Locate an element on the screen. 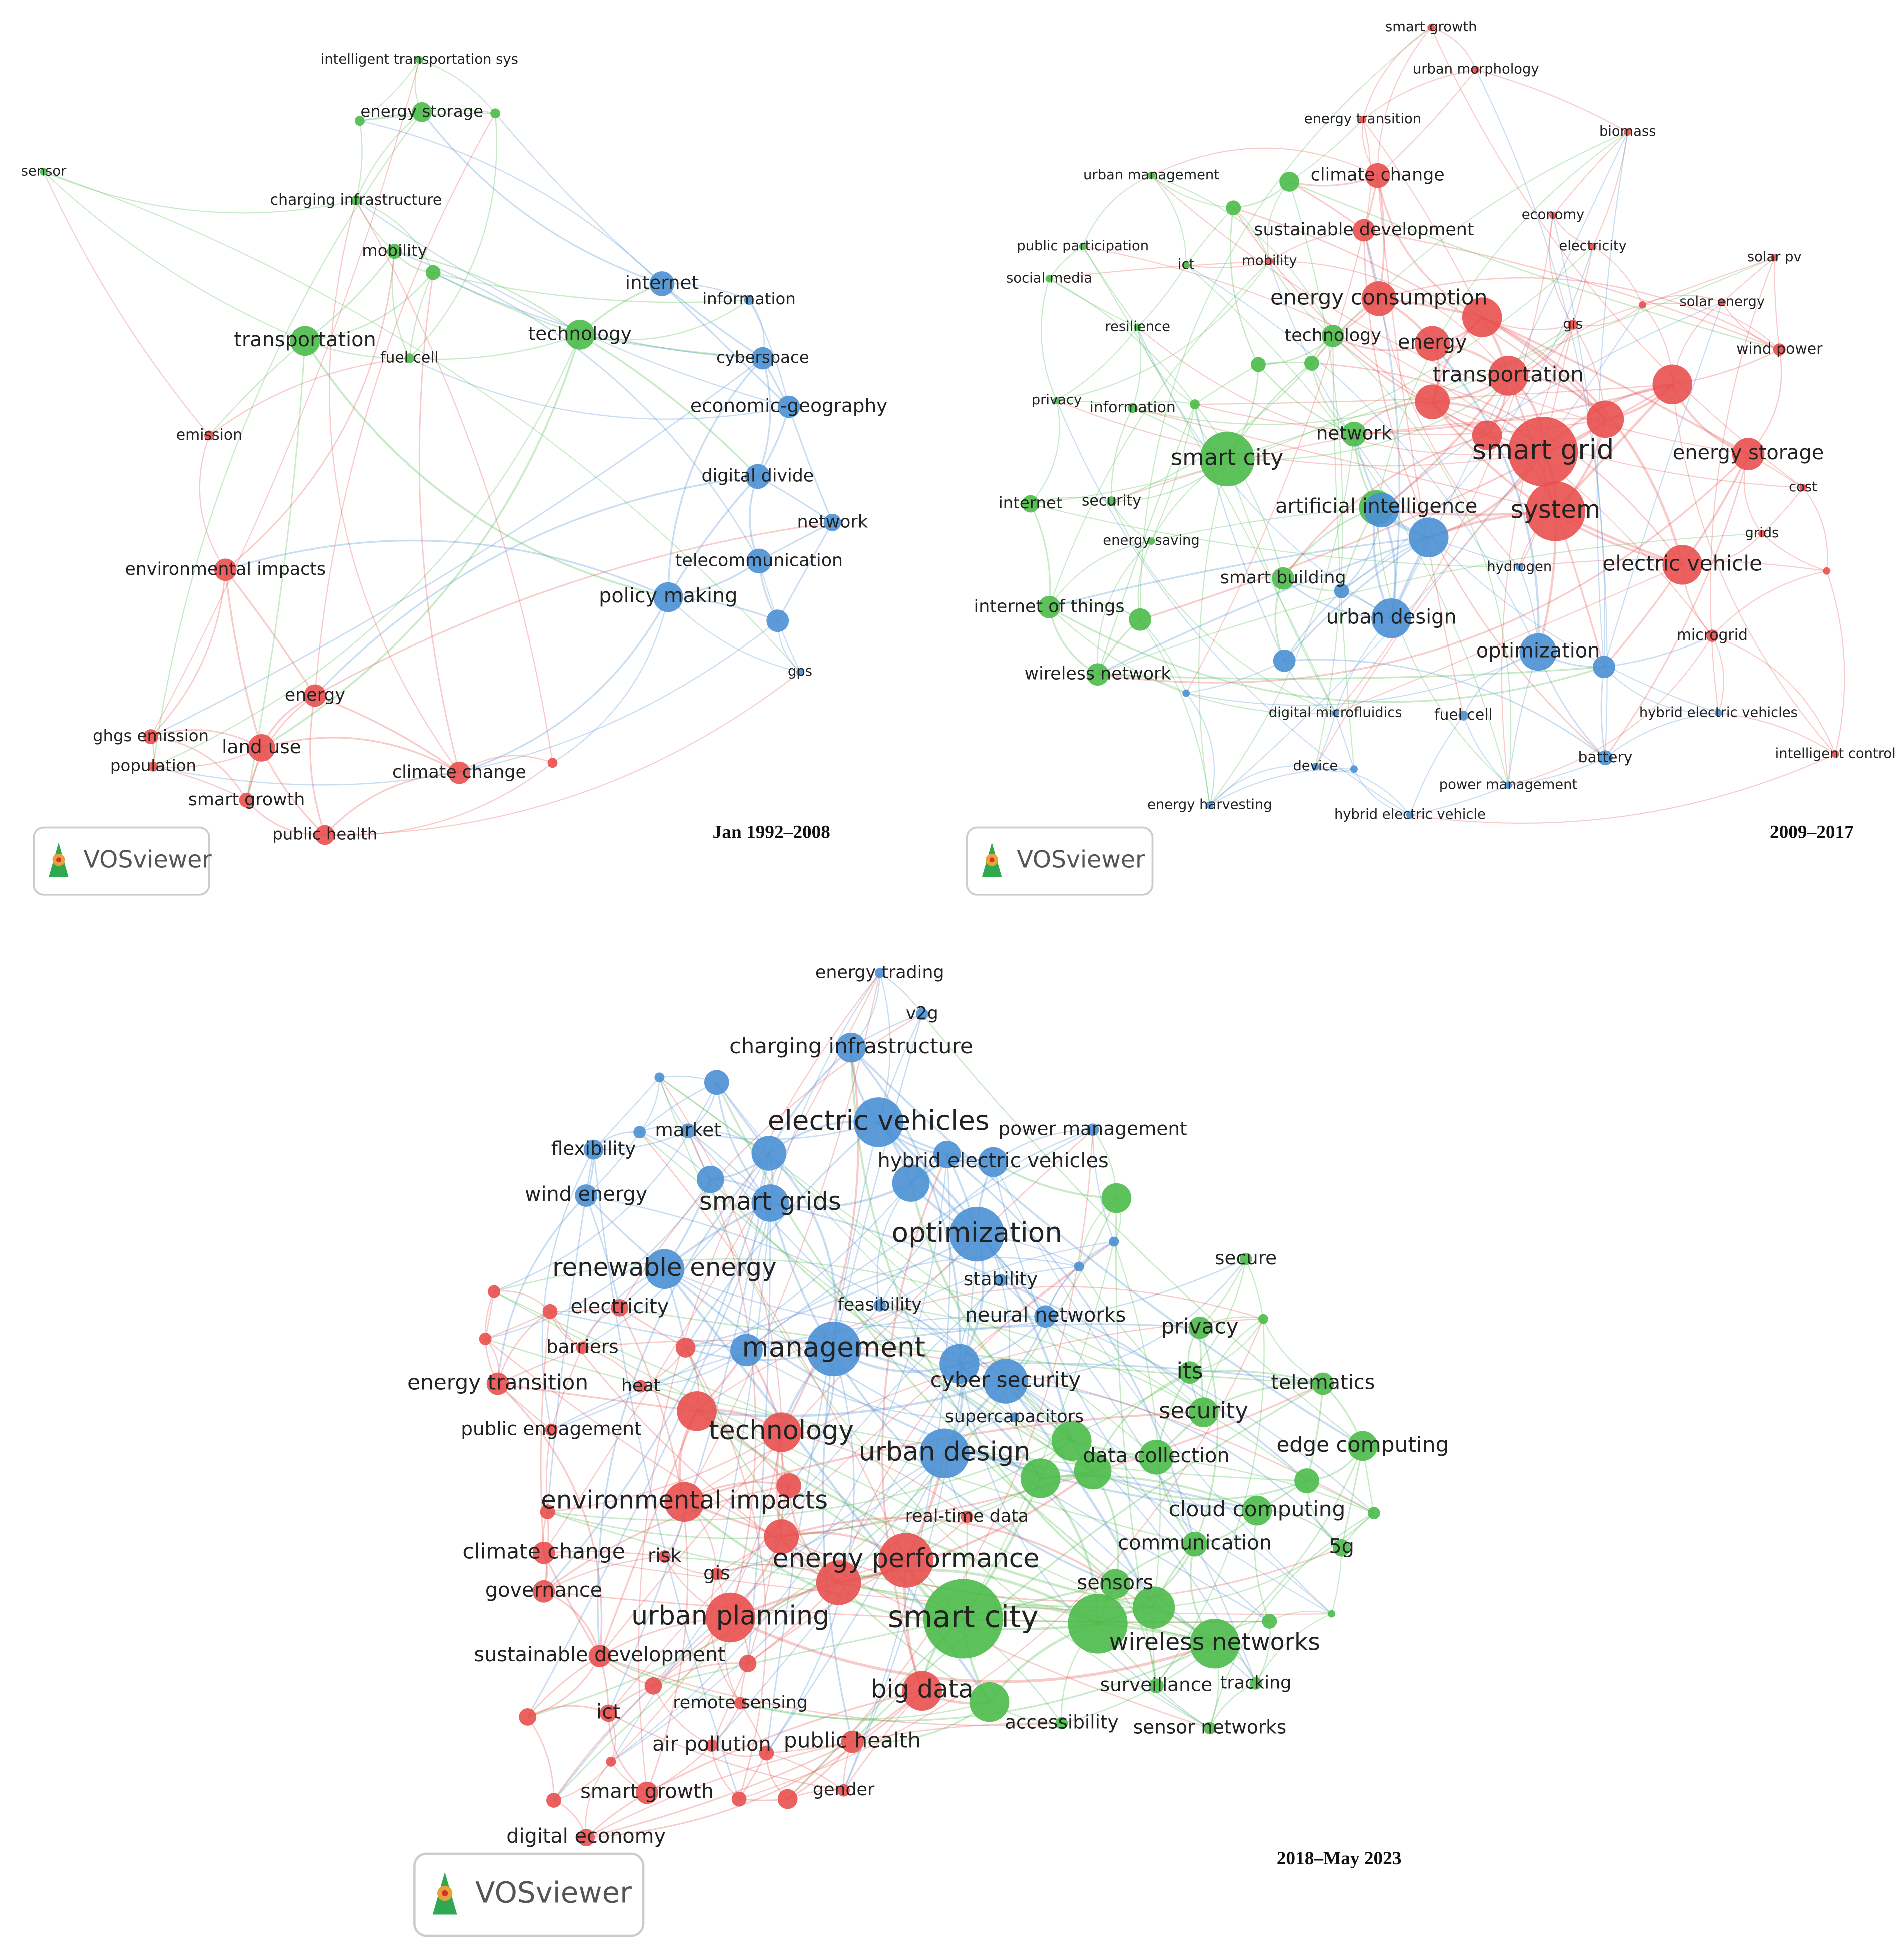 This screenshot has width=1904, height=1941. node-label: internet is located at coordinates (662, 282).